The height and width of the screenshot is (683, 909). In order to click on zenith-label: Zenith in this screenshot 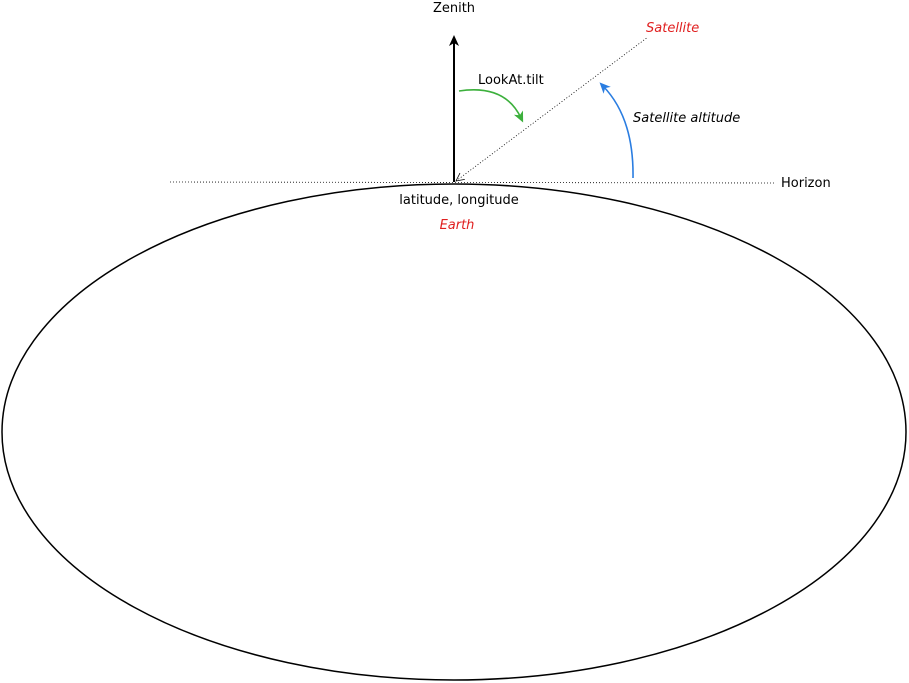, I will do `click(454, 8)`.